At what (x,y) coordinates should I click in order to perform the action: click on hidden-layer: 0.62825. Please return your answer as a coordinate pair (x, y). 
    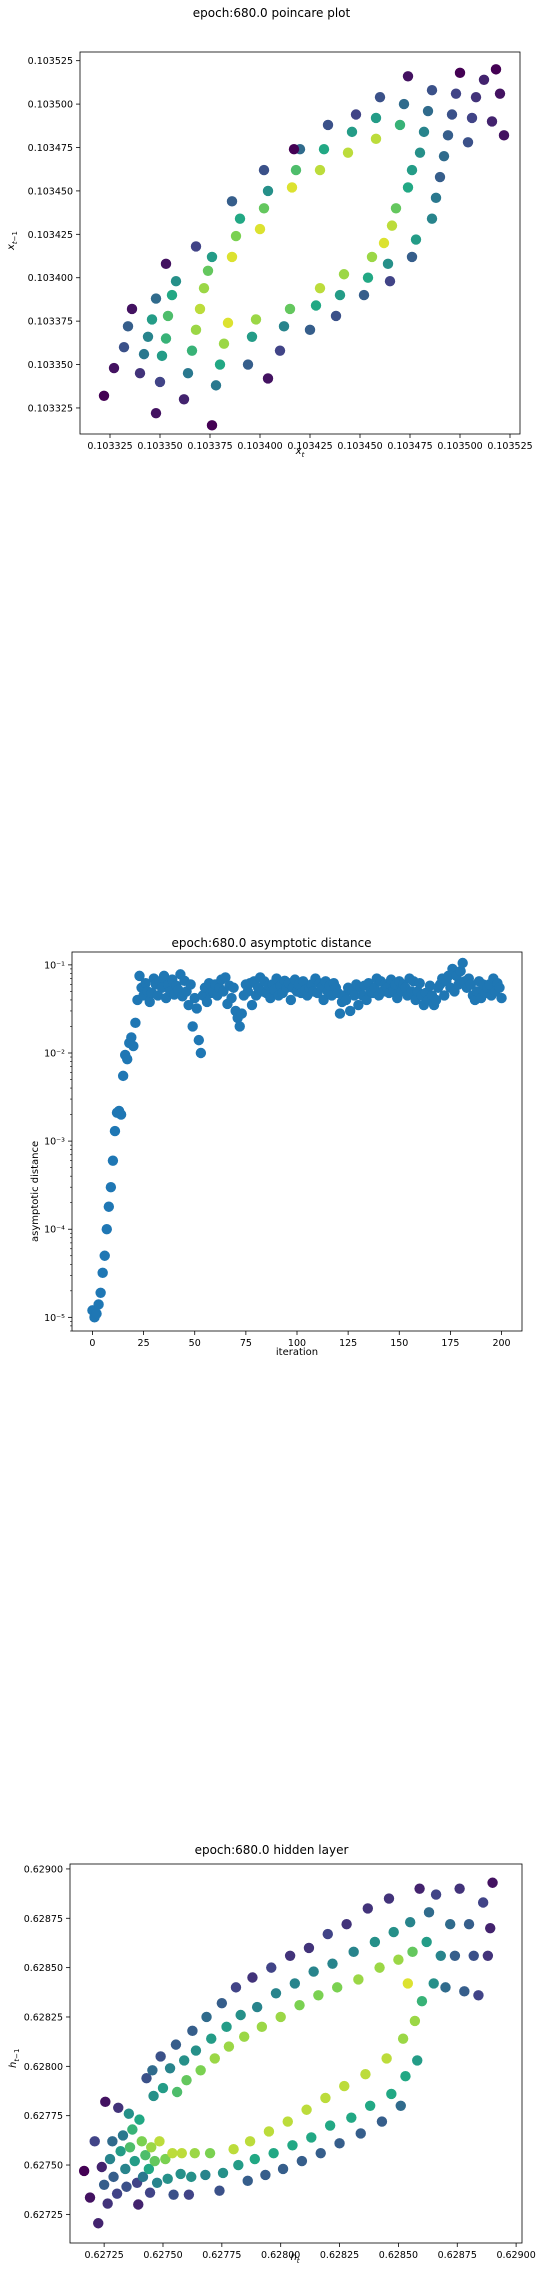
    Looking at the image, I should click on (43, 2017).